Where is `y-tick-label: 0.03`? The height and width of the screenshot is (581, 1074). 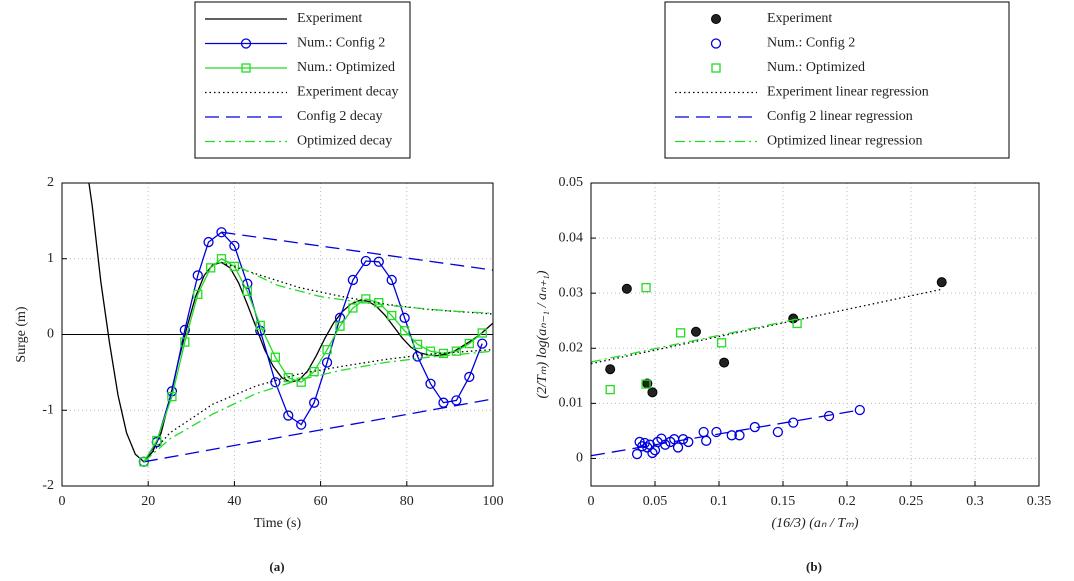
y-tick-label: 0.03 is located at coordinates (571, 292).